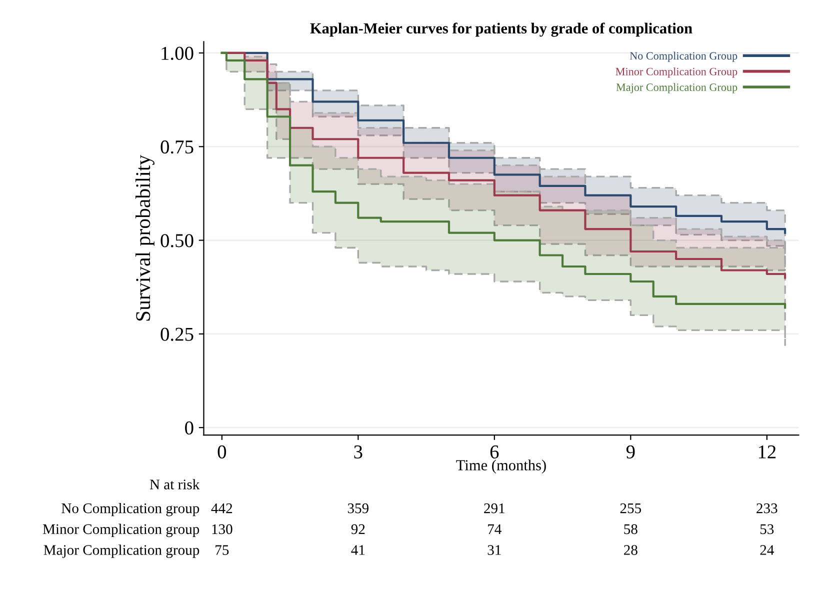 This screenshot has width=815, height=596. I want to click on text: N at risk, so click(175, 484).